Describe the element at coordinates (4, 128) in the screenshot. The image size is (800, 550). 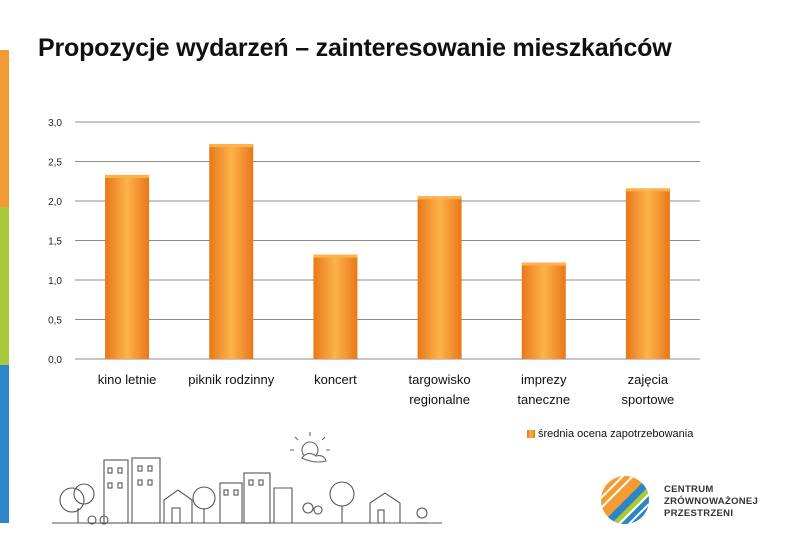
I see `side-stripe-orange` at that location.